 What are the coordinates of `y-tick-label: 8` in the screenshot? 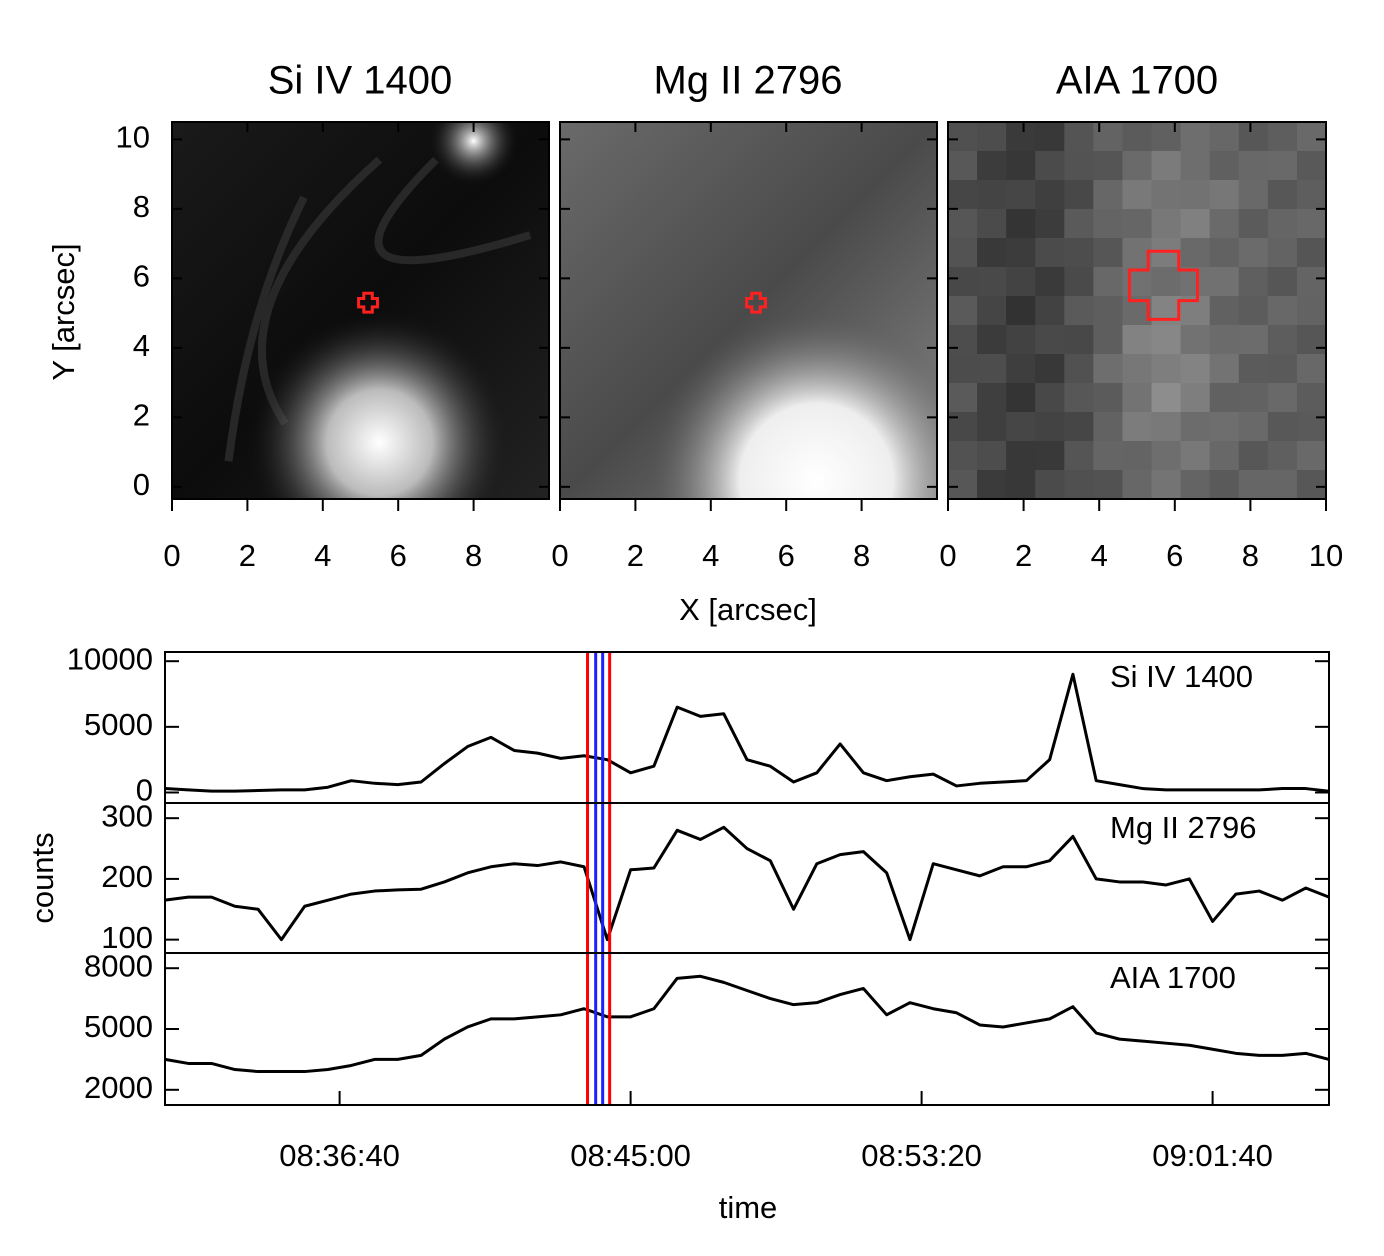 It's located at (141, 206).